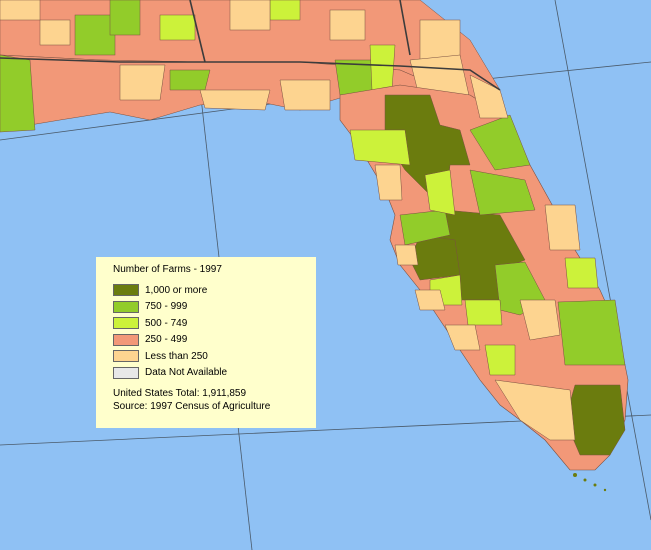  I want to click on legend-label: 500 - 749, so click(166, 323).